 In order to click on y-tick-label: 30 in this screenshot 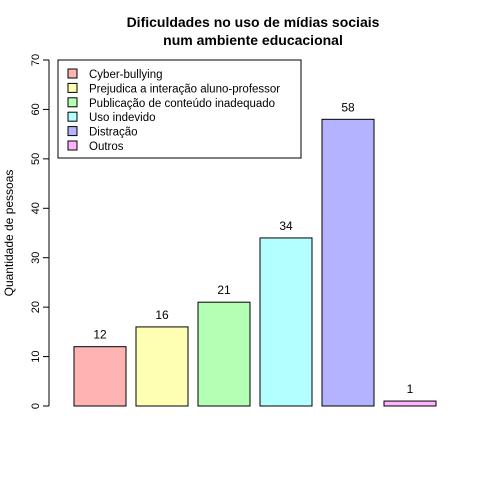, I will do `click(36, 258)`.